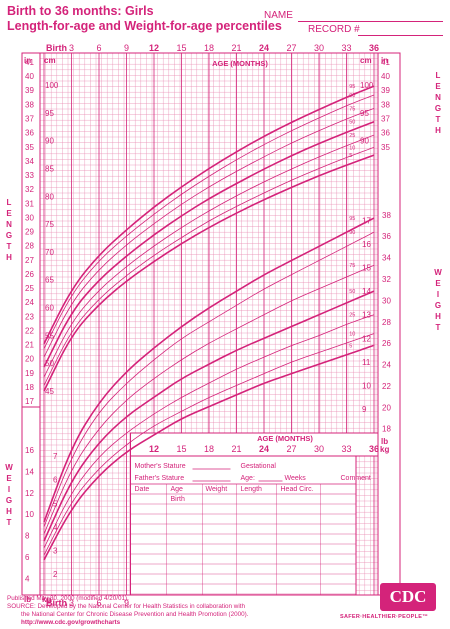 This screenshot has width=450, height=629. Describe the element at coordinates (55, 550) in the screenshot. I see `left-kg-tick: 3` at that location.